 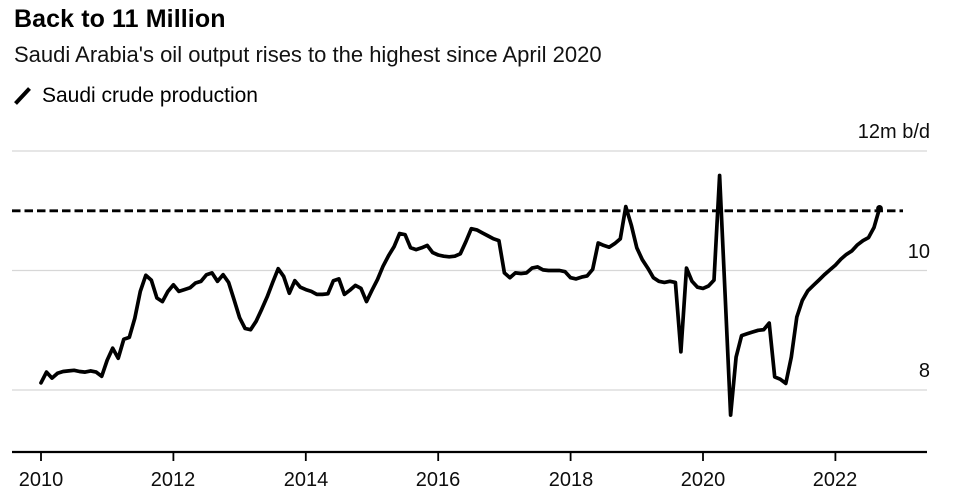 What do you see at coordinates (173, 480) in the screenshot?
I see `x-axis-tick-label: 2012` at bounding box center [173, 480].